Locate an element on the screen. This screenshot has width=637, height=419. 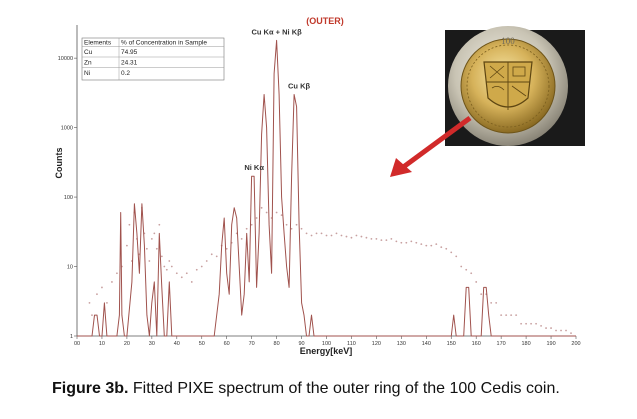
peak-label: Ni Kα is located at coordinates (254, 167).